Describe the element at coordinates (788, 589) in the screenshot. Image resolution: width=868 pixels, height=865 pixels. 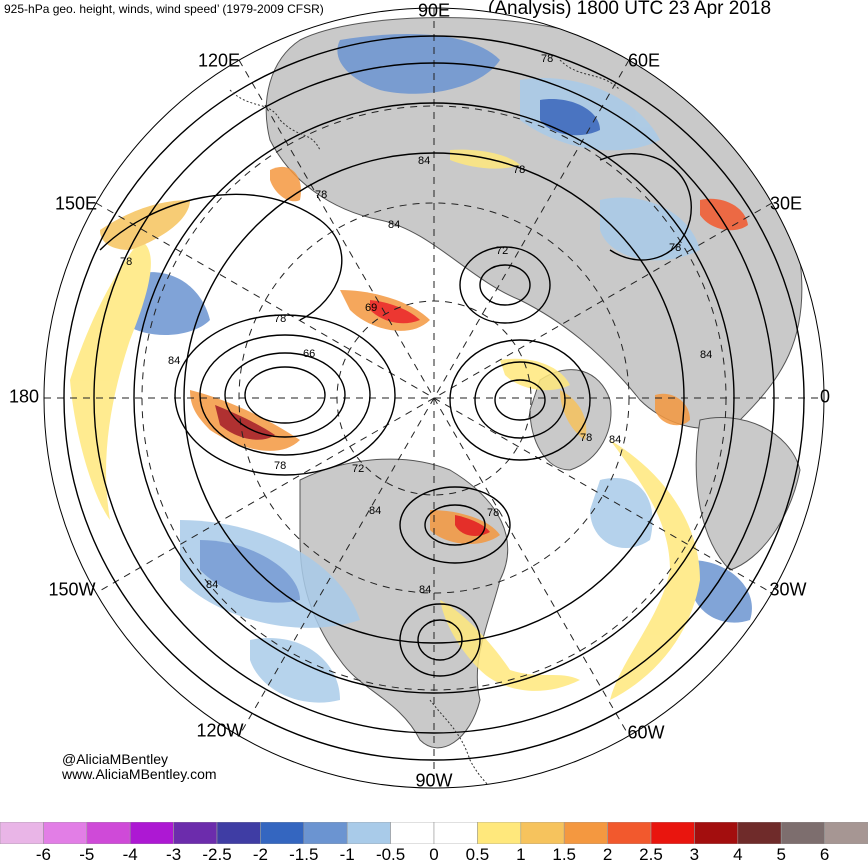
I see `lon-label-30w: 30W` at that location.